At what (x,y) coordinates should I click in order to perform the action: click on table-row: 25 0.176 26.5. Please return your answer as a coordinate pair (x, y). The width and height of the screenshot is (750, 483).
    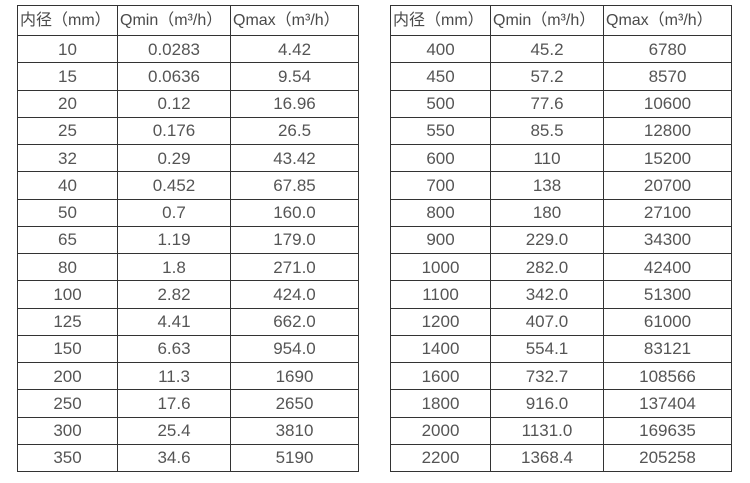
    Looking at the image, I should click on (188, 131).